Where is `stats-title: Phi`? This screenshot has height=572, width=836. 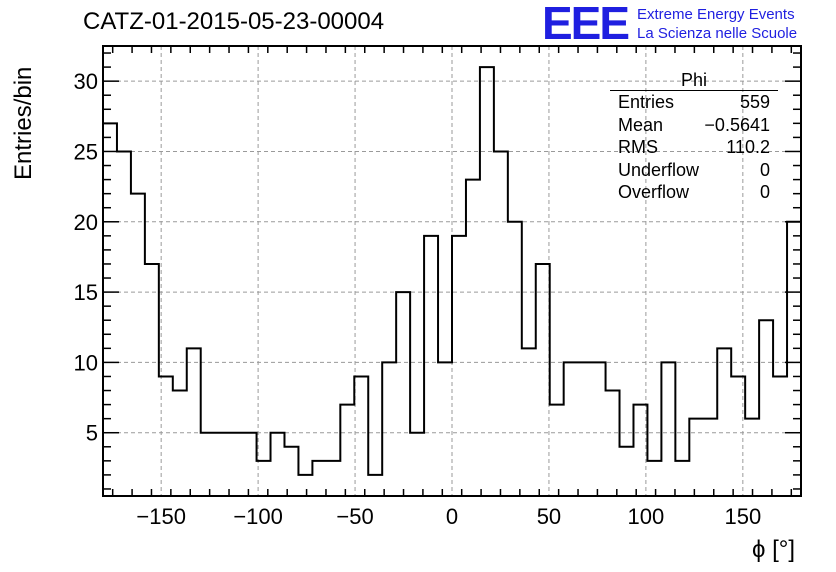 stats-title: Phi is located at coordinates (694, 80).